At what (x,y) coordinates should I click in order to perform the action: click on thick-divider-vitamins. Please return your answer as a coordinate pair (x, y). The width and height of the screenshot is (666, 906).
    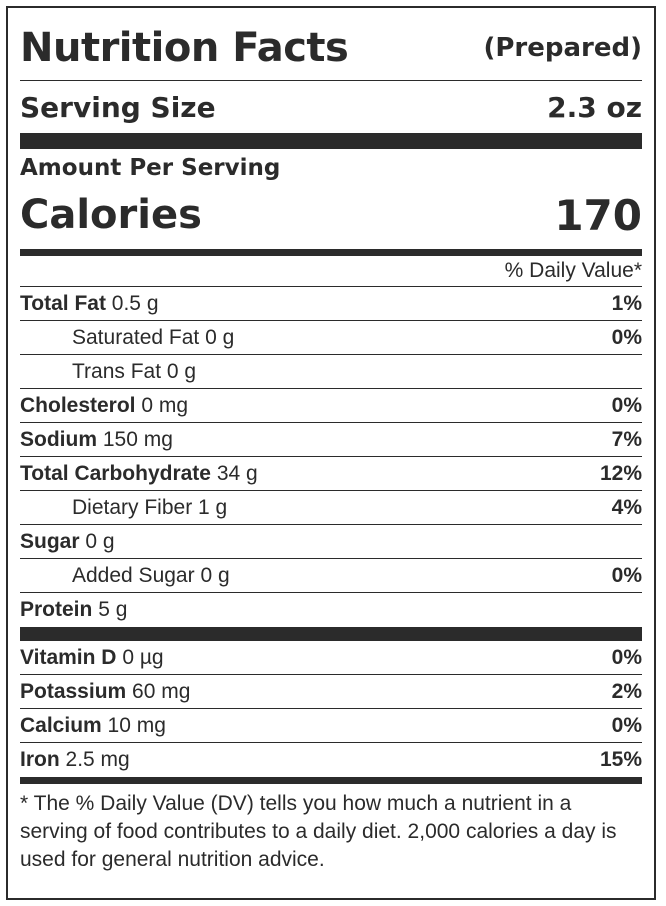
    Looking at the image, I should click on (331, 634).